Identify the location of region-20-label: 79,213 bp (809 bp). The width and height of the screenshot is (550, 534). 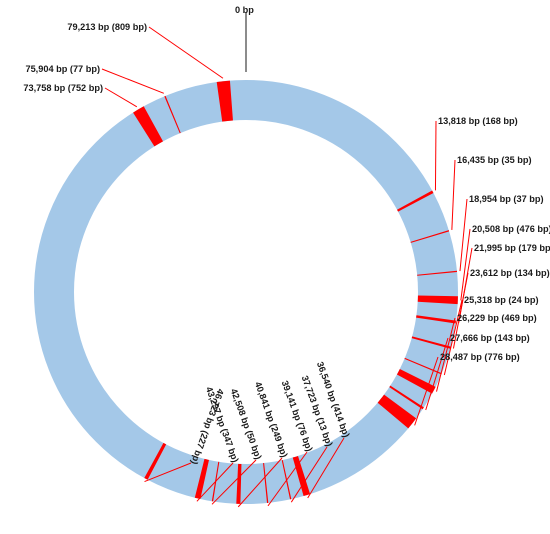
(107, 27).